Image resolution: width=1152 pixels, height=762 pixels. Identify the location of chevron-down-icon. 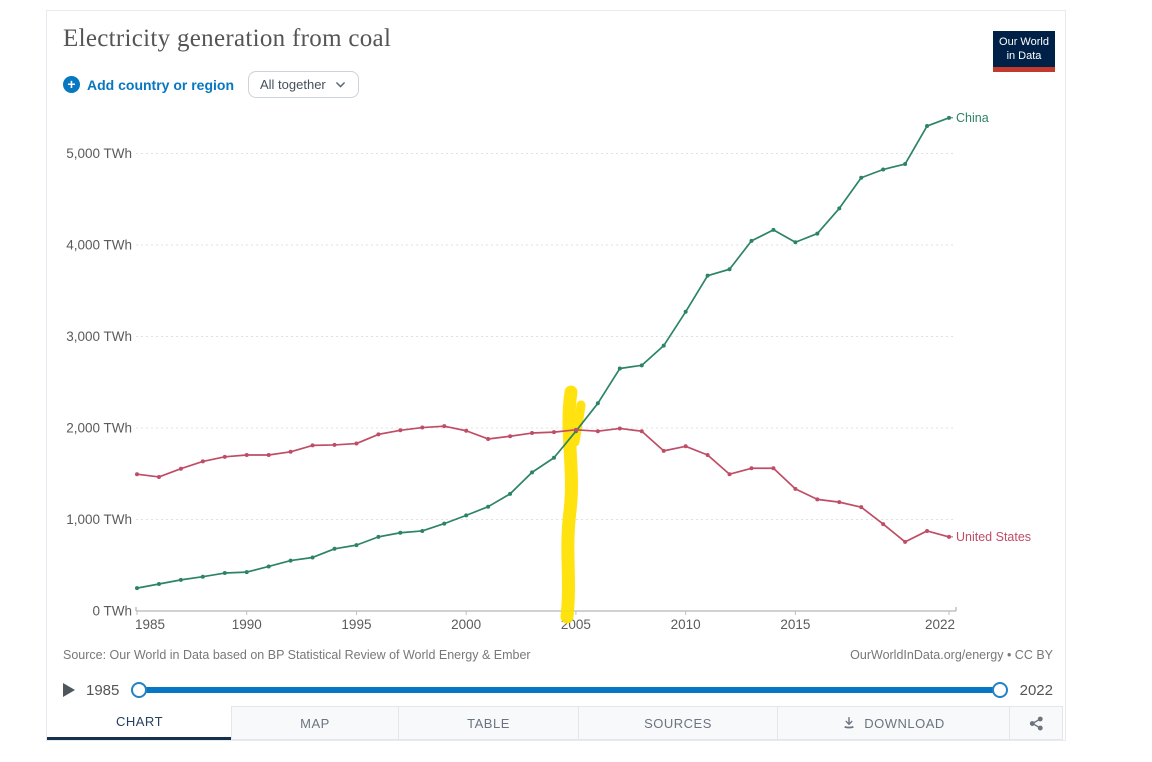
(340, 85).